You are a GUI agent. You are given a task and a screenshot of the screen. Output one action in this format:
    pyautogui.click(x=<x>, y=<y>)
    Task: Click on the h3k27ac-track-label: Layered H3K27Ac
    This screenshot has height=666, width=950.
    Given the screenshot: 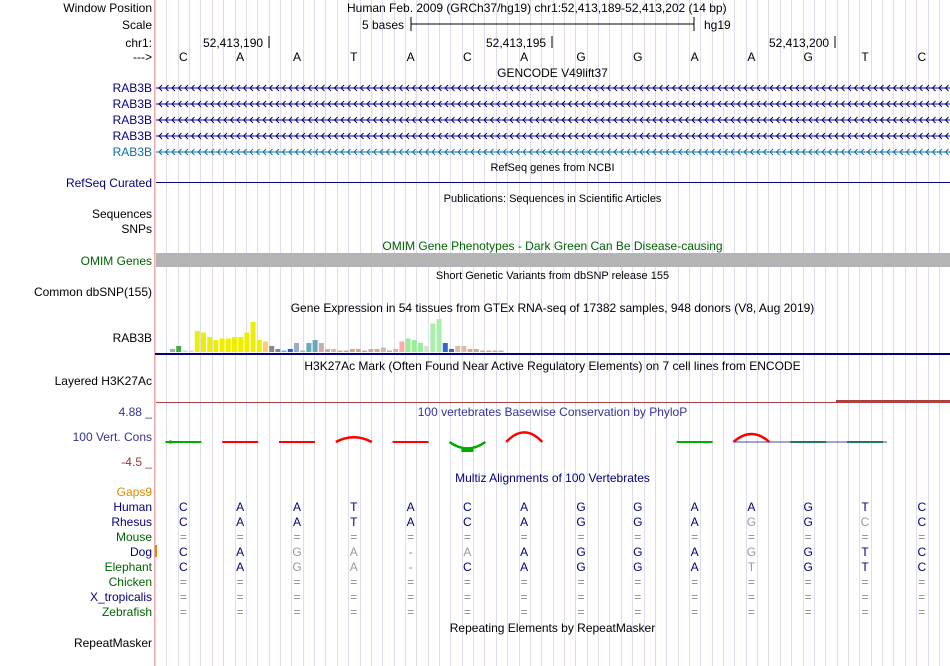 What is the action you would take?
    pyautogui.click(x=103, y=381)
    